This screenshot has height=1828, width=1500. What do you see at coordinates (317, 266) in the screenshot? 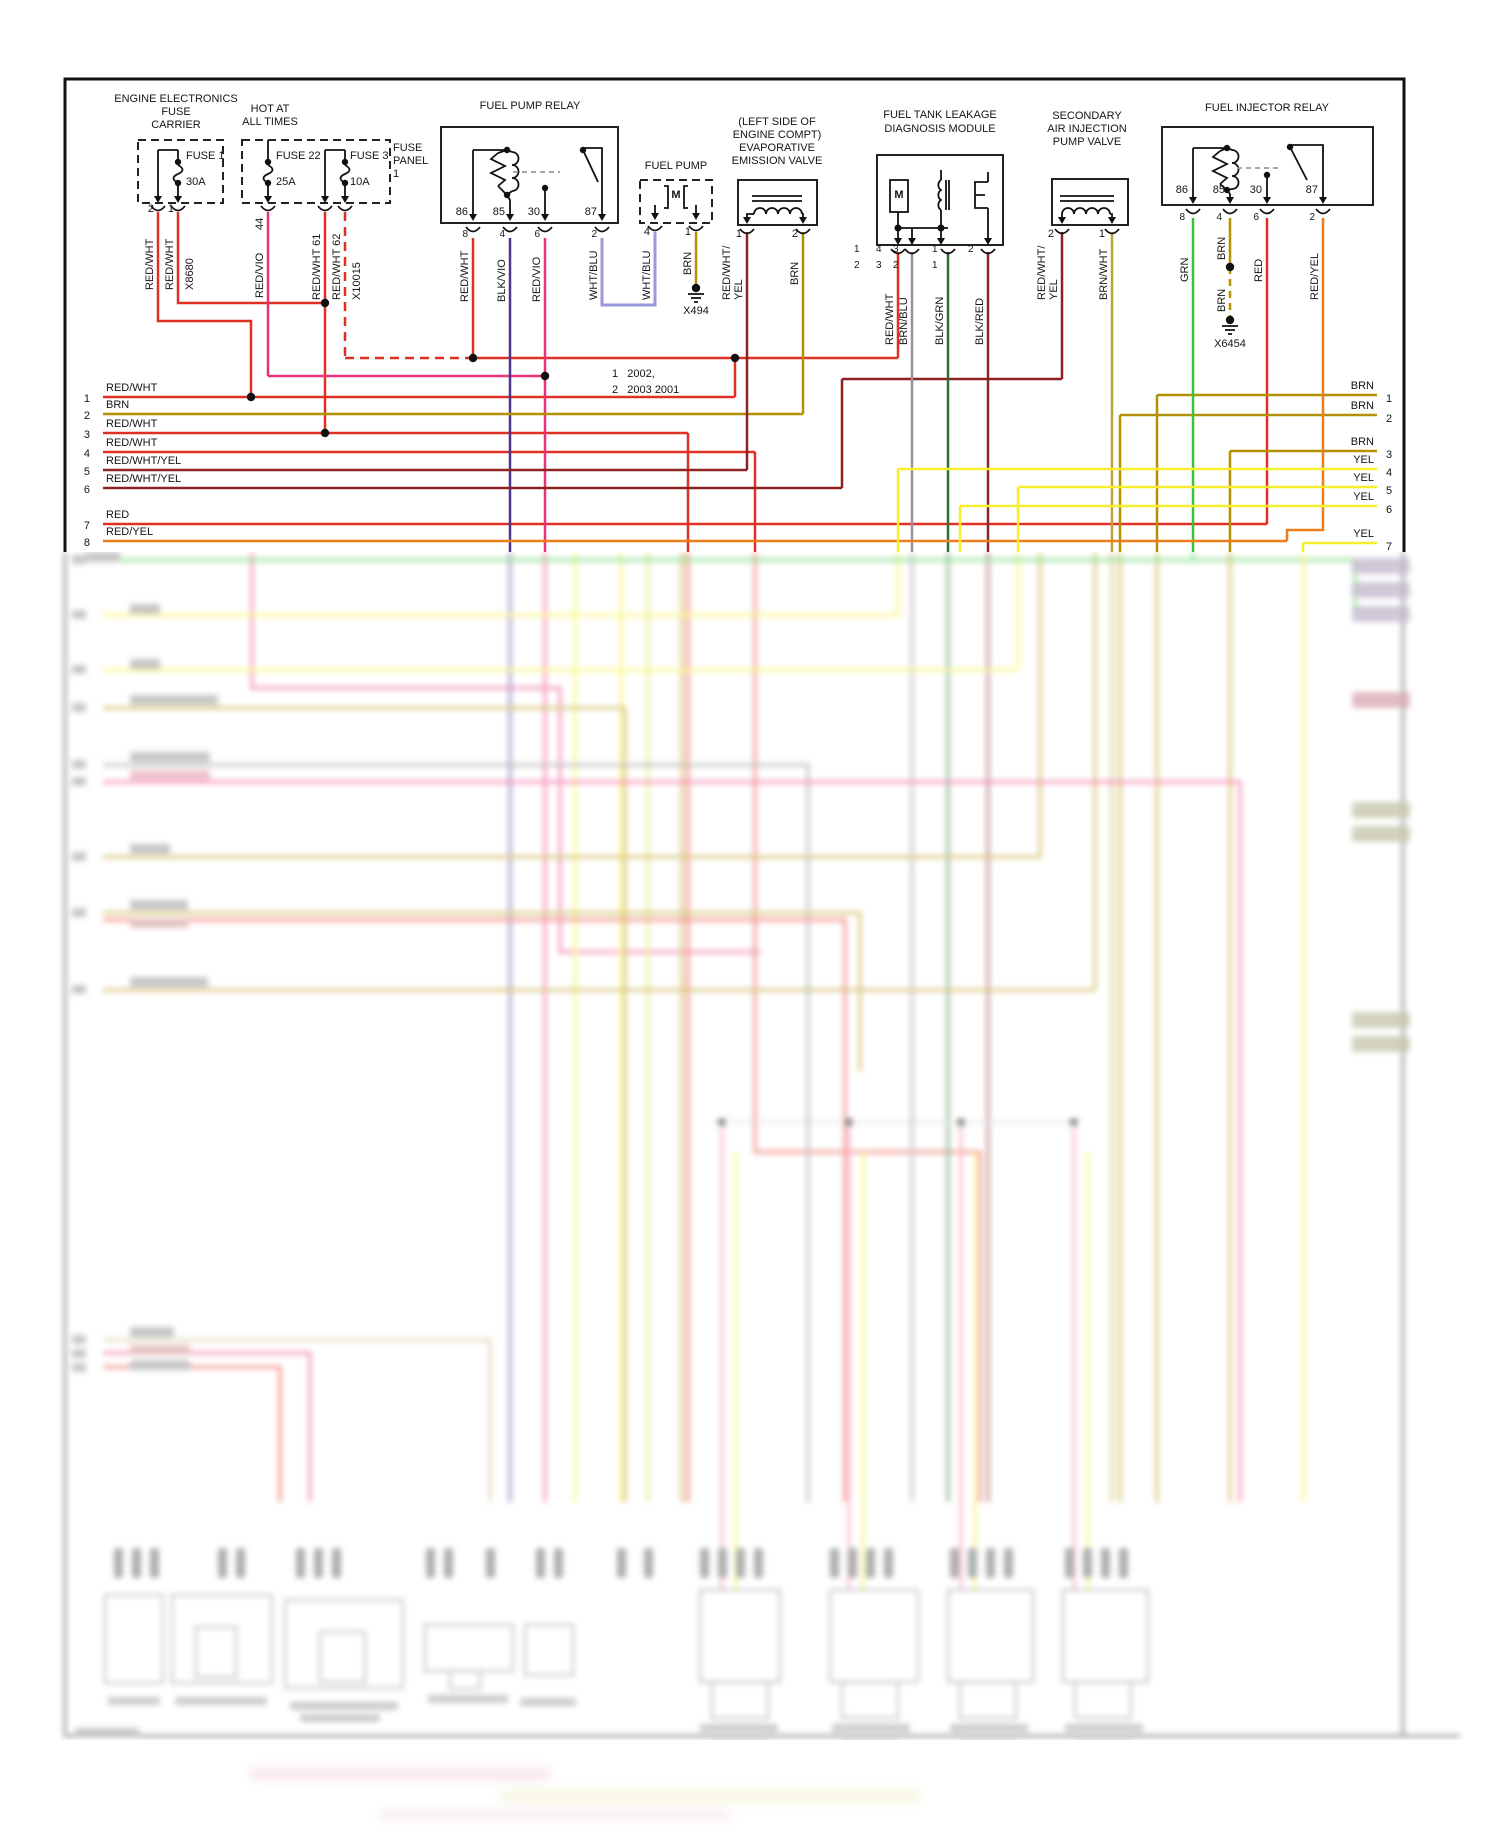
I see `wire-label: RED/WHT 61` at bounding box center [317, 266].